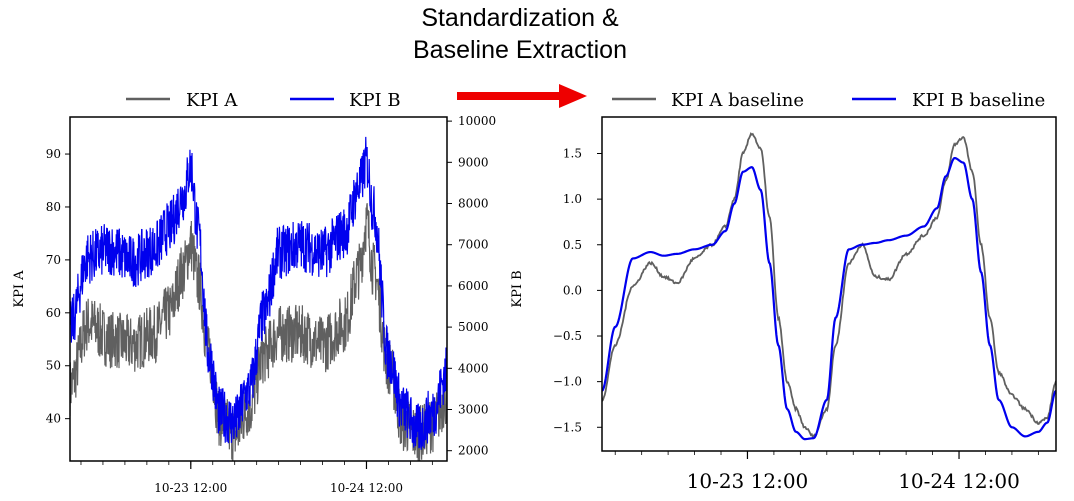 Image resolution: width=1074 pixels, height=501 pixels. I want to click on y-tick-label-right: 2000, so click(473, 451).